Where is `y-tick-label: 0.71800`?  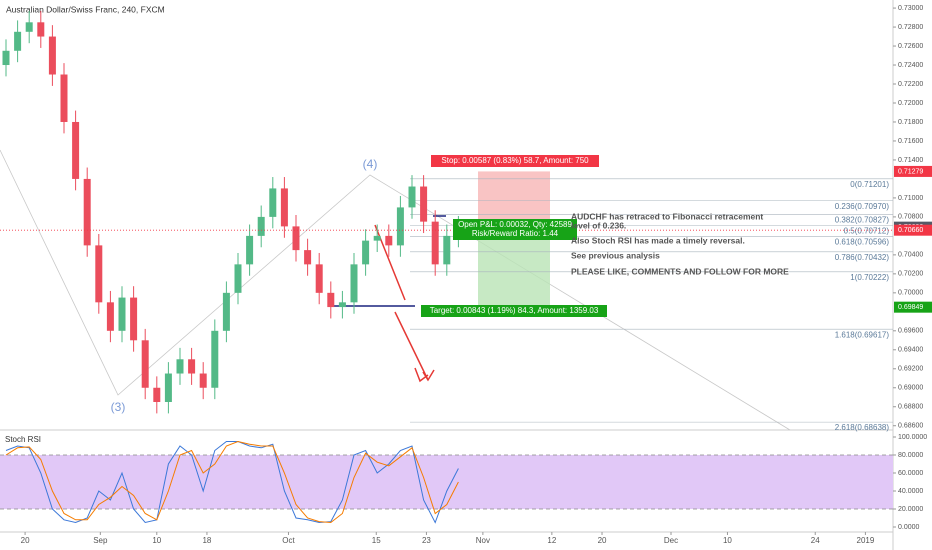
y-tick-label: 0.71800 is located at coordinates (910, 122).